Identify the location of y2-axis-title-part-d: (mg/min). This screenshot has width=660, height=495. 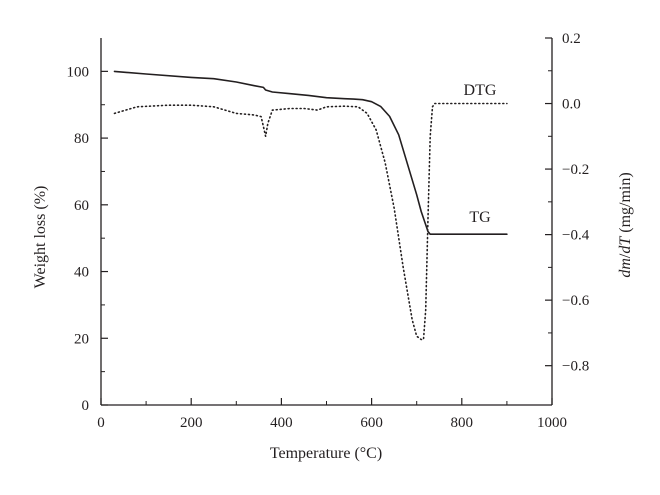
(625, 204).